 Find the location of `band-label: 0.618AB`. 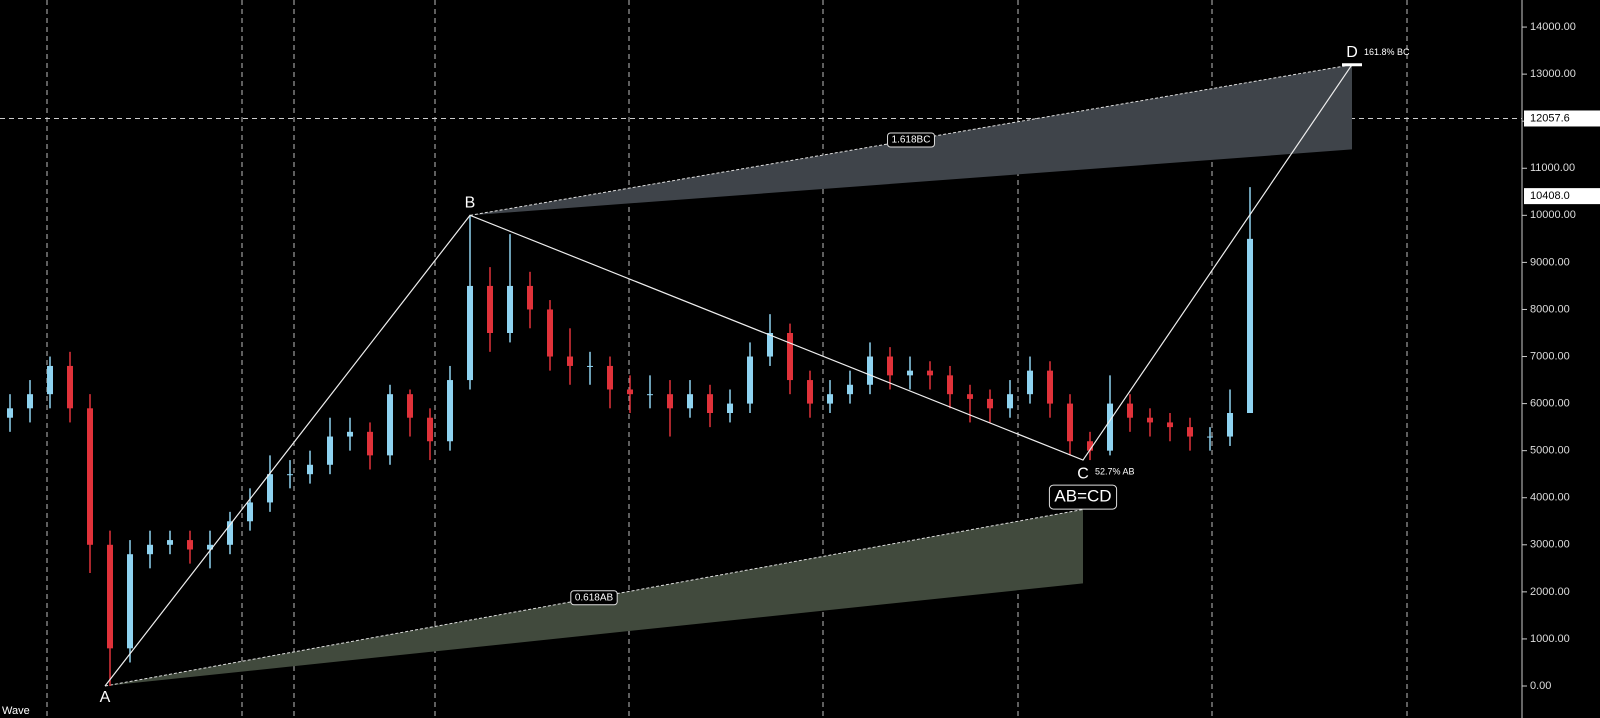

band-label: 0.618AB is located at coordinates (594, 597).